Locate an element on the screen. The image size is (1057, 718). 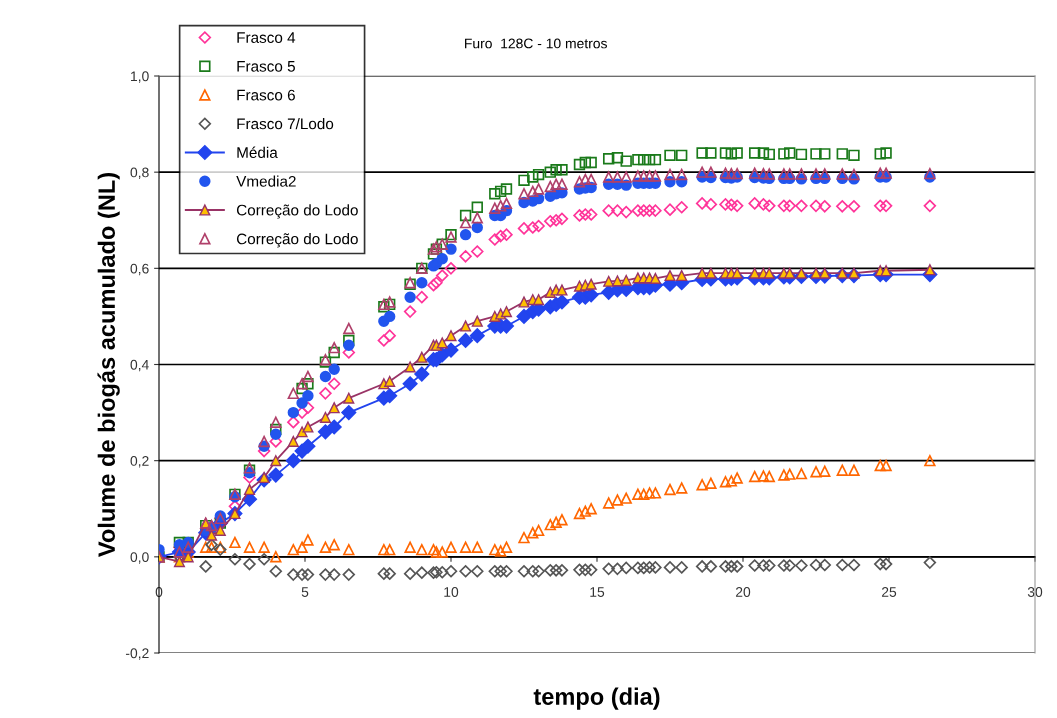
y-tick-label: 1,0 is located at coordinates (140, 77).